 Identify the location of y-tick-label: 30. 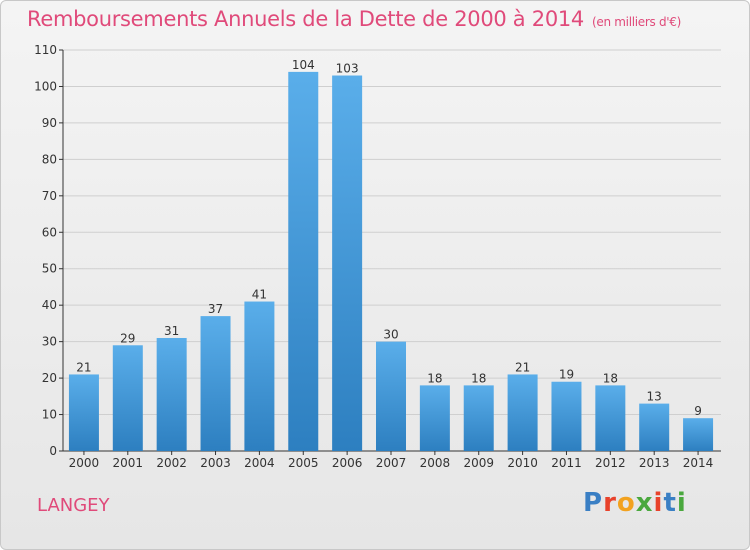
(49, 342).